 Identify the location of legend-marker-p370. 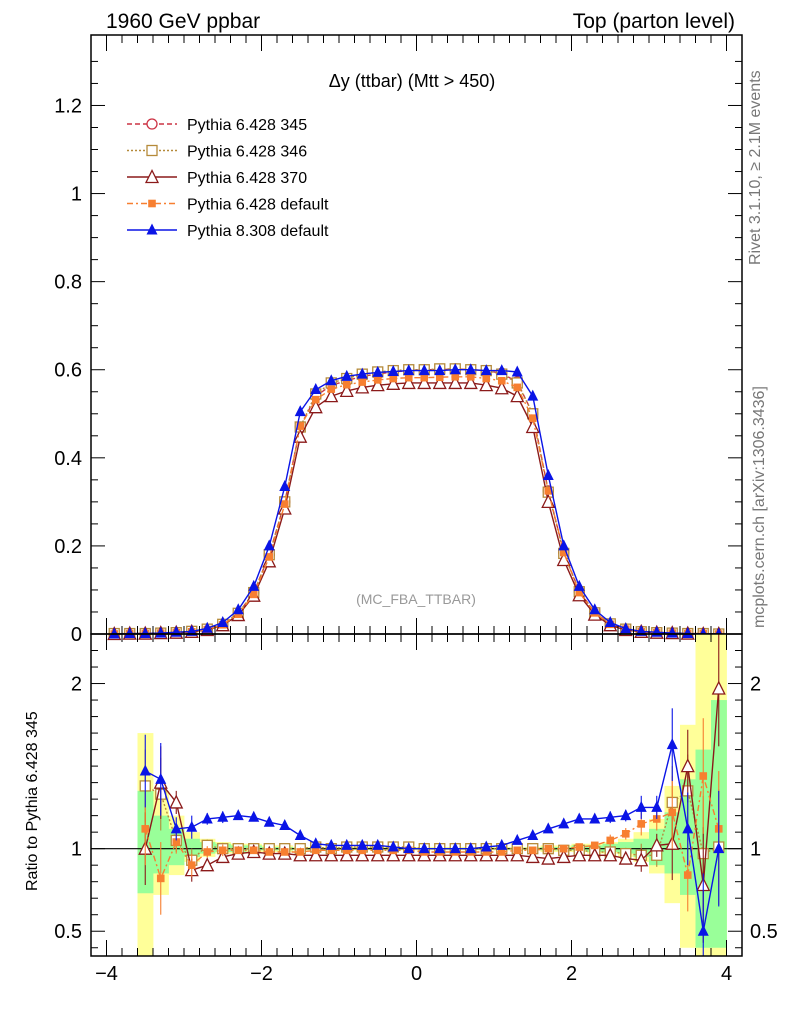
(152, 176).